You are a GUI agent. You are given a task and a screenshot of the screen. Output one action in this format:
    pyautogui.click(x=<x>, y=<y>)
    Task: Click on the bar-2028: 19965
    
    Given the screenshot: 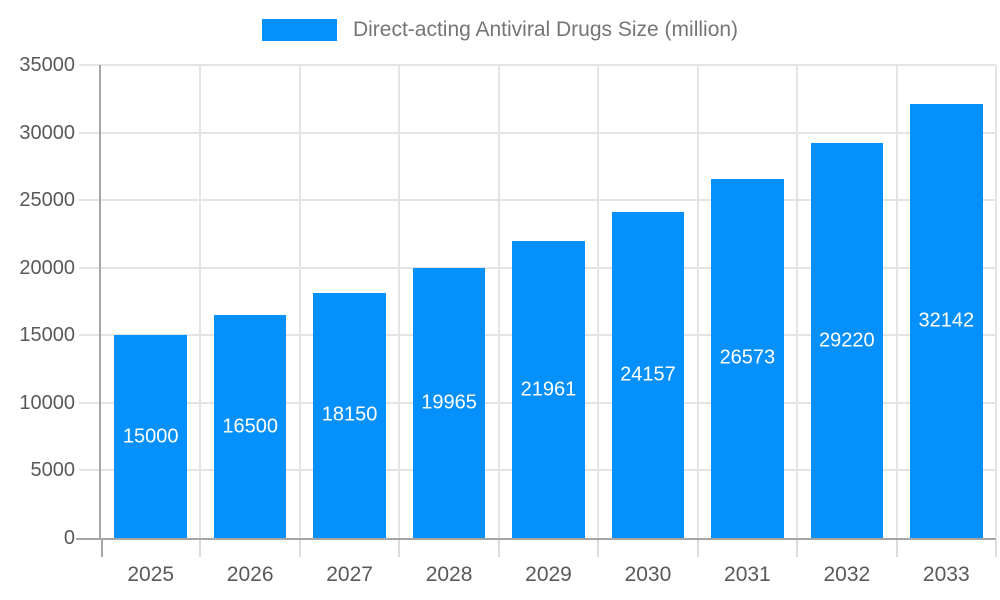 What is the action you would take?
    pyautogui.click(x=449, y=403)
    